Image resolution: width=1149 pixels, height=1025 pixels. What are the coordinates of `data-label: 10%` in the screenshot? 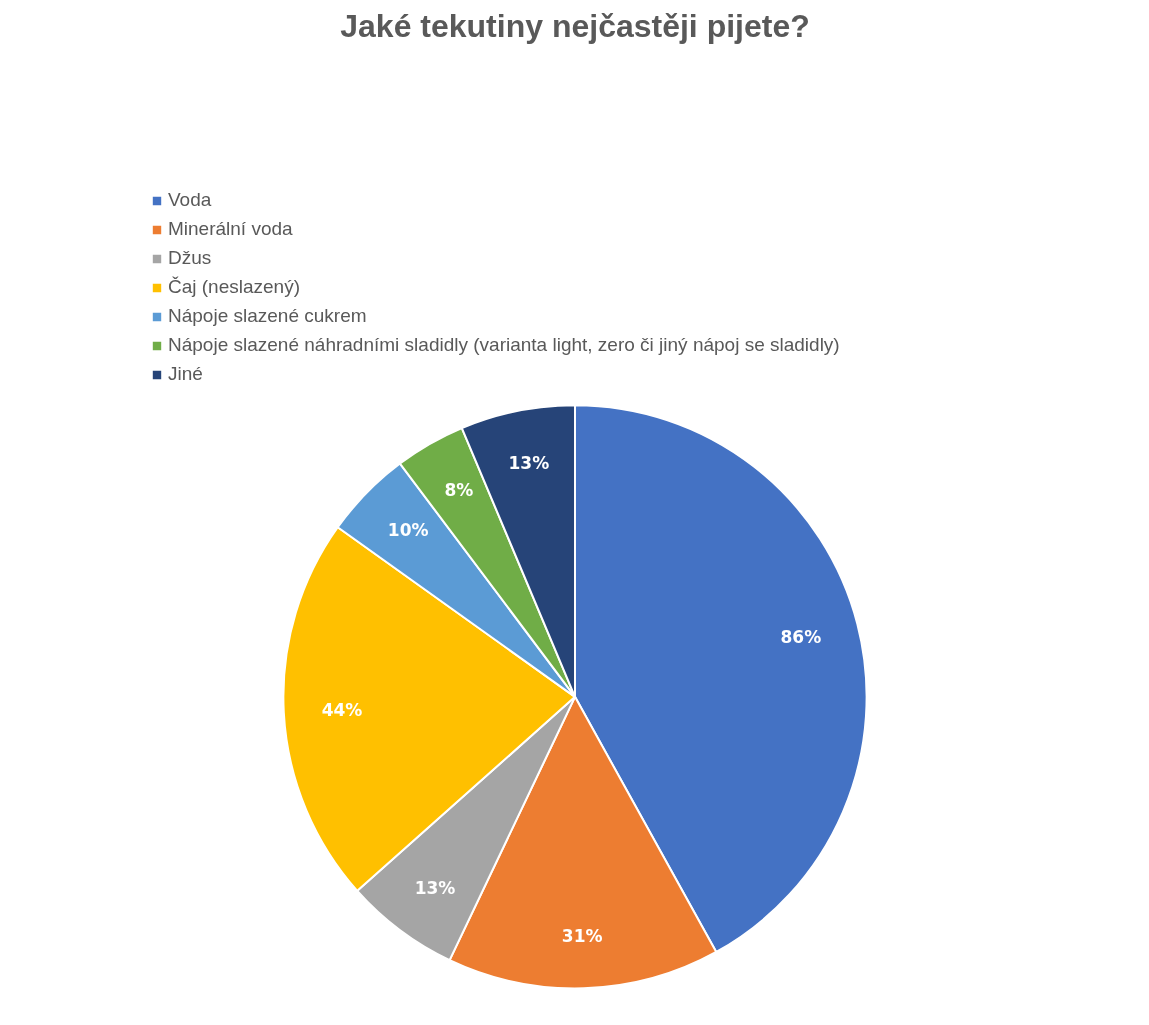 It's located at (408, 529).